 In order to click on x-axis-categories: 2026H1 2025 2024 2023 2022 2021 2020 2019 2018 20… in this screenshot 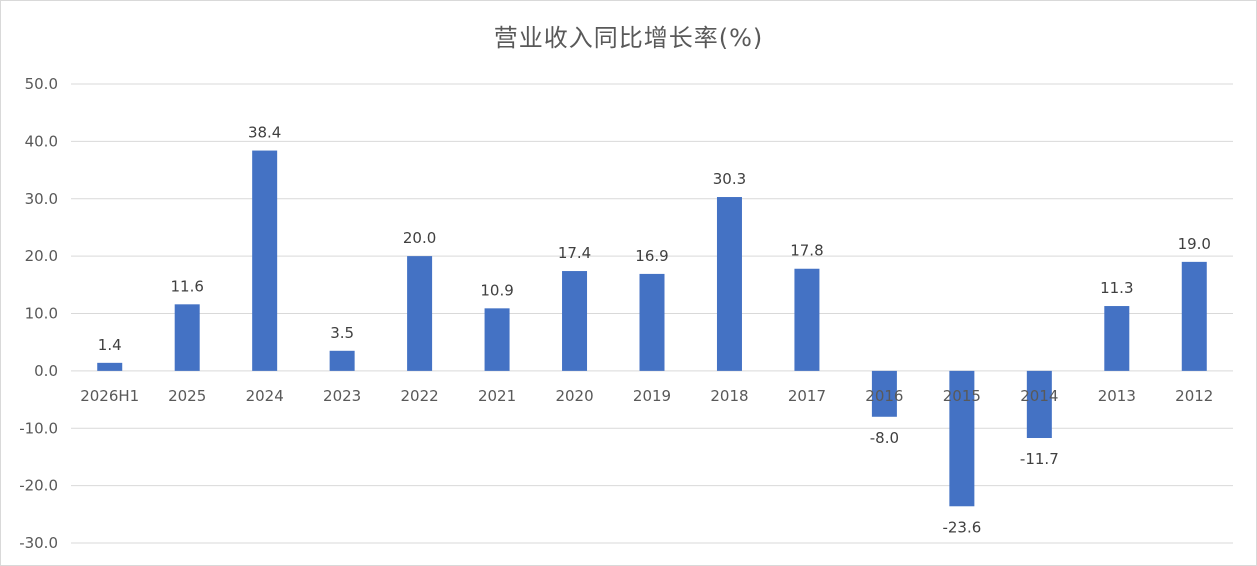, I will do `click(646, 396)`.